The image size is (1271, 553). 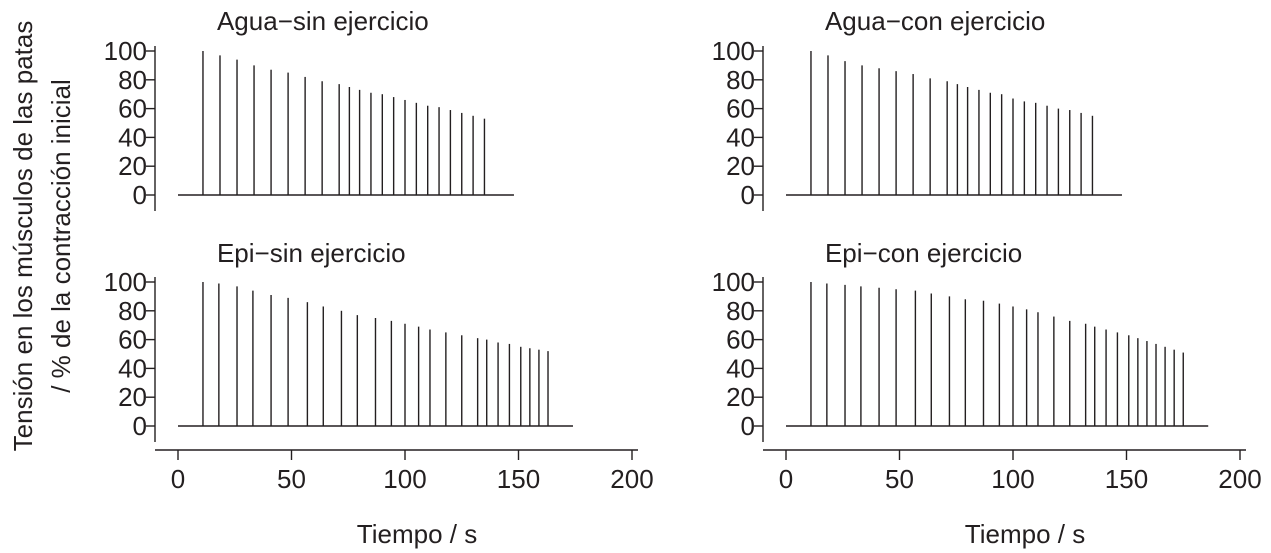 I want to click on y-axis-title-line: Tensión en los músculos de las patas, so click(x=23, y=236).